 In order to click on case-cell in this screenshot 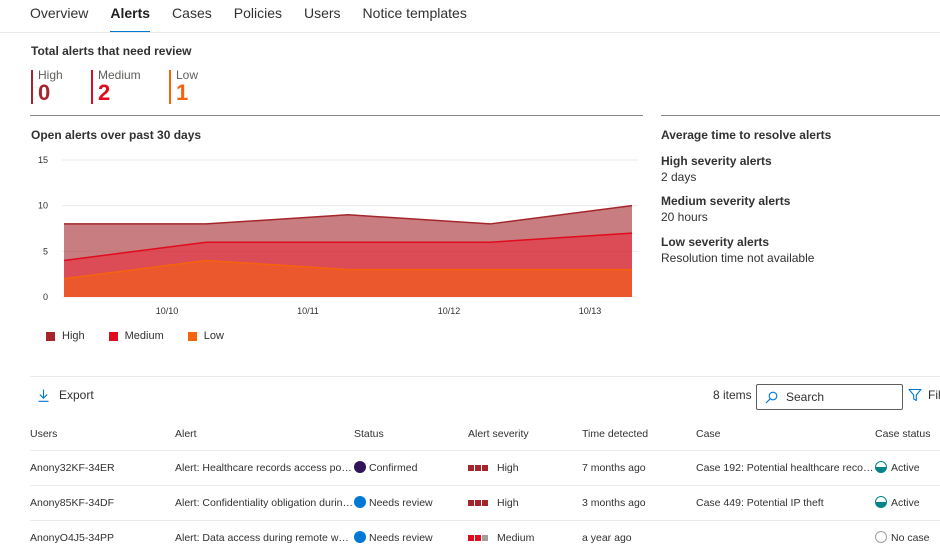, I will do `click(785, 536)`.